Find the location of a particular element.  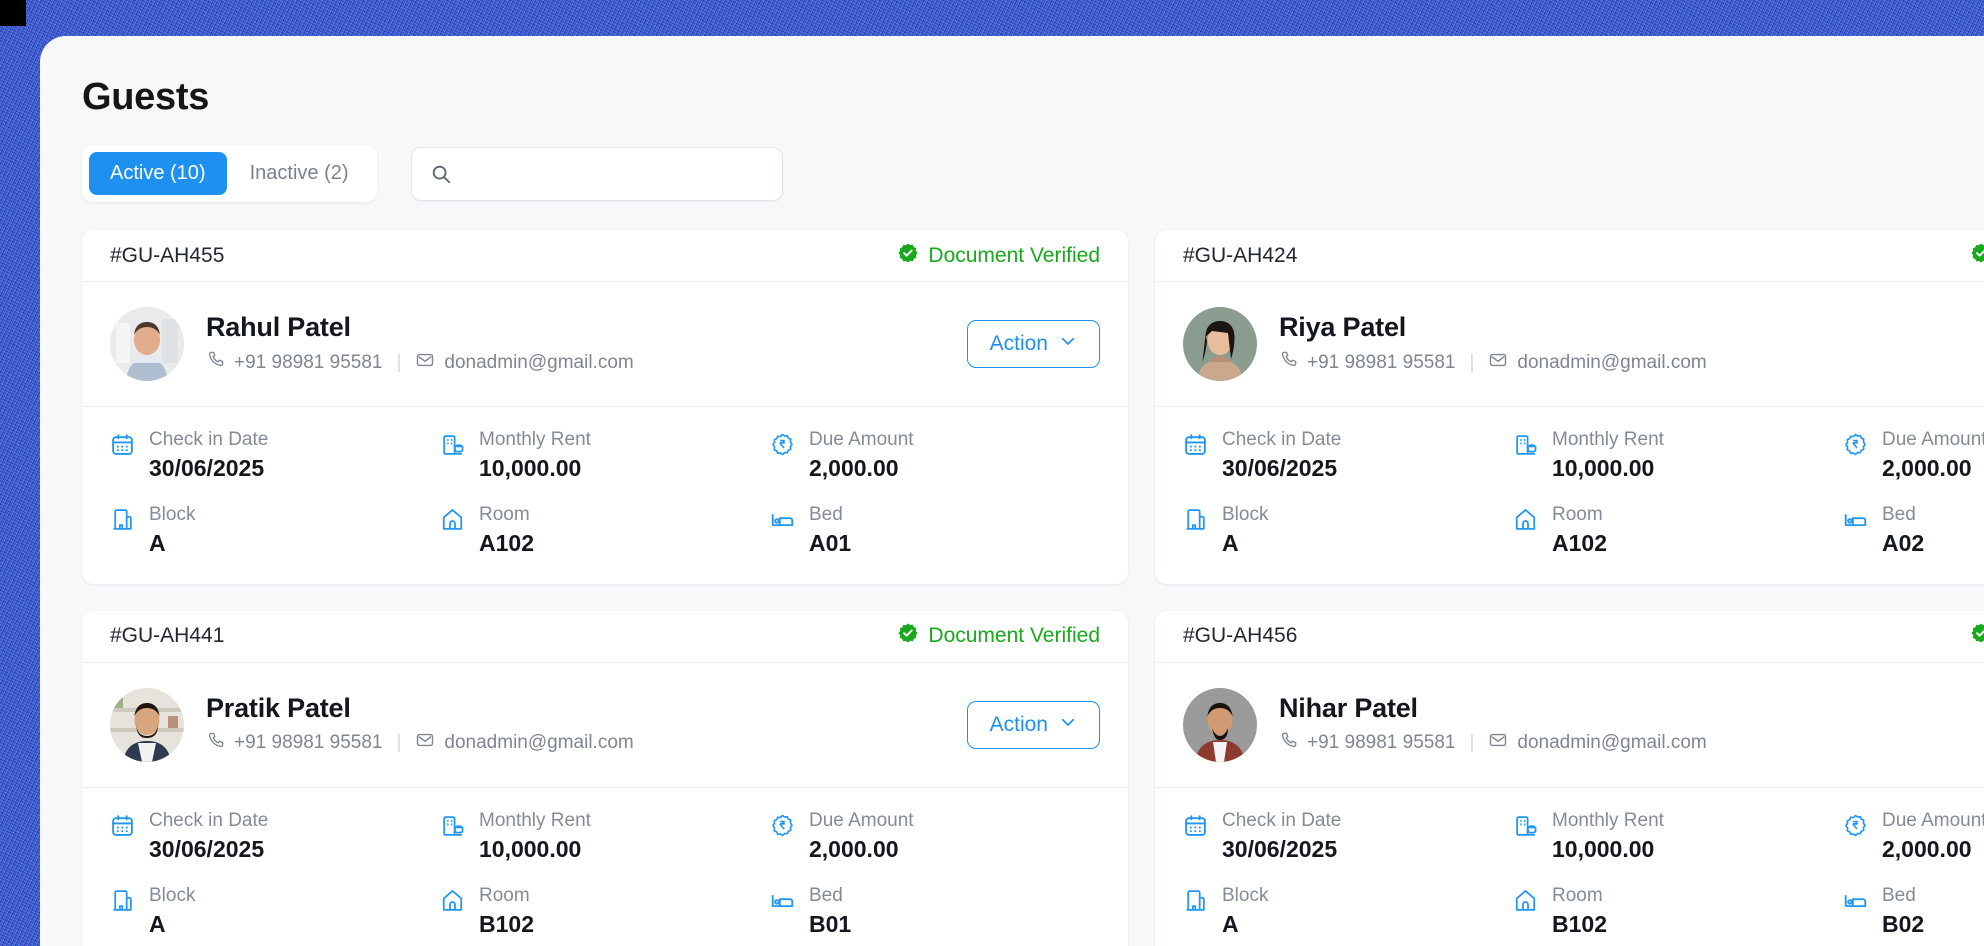

detail-bed: Bed A01 is located at coordinates (935, 530).